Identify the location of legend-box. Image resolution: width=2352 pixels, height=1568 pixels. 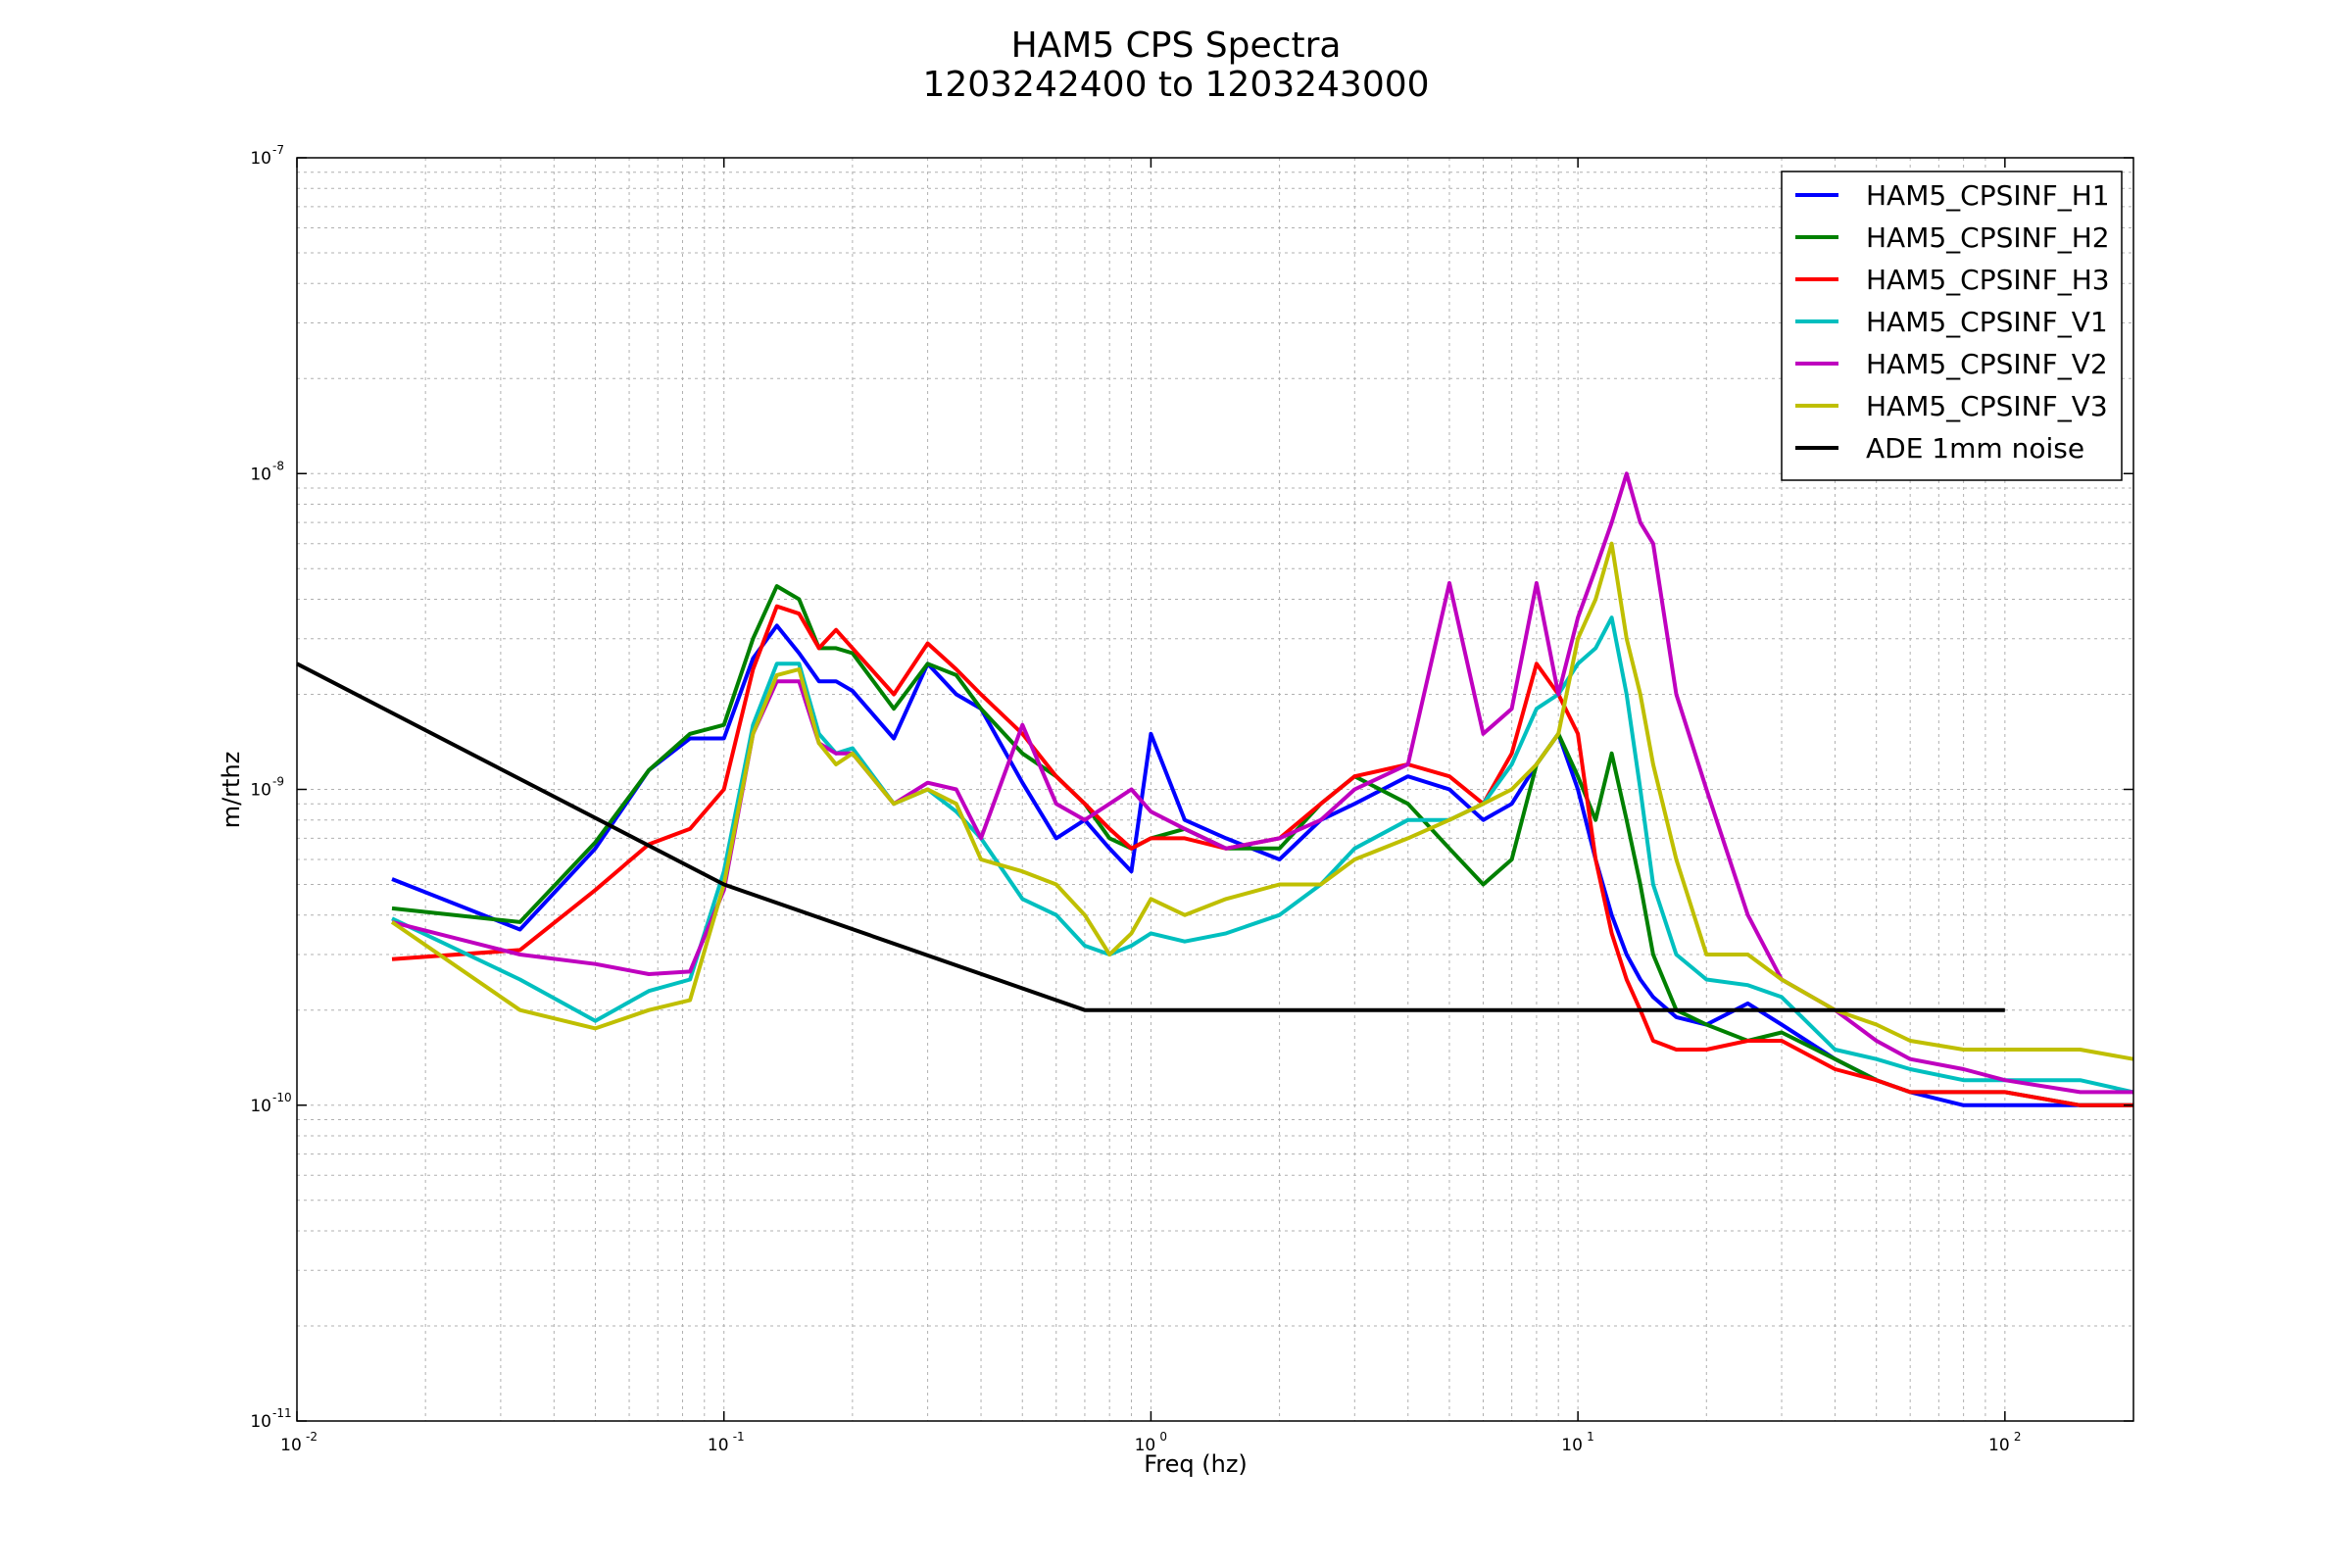
(1952, 326).